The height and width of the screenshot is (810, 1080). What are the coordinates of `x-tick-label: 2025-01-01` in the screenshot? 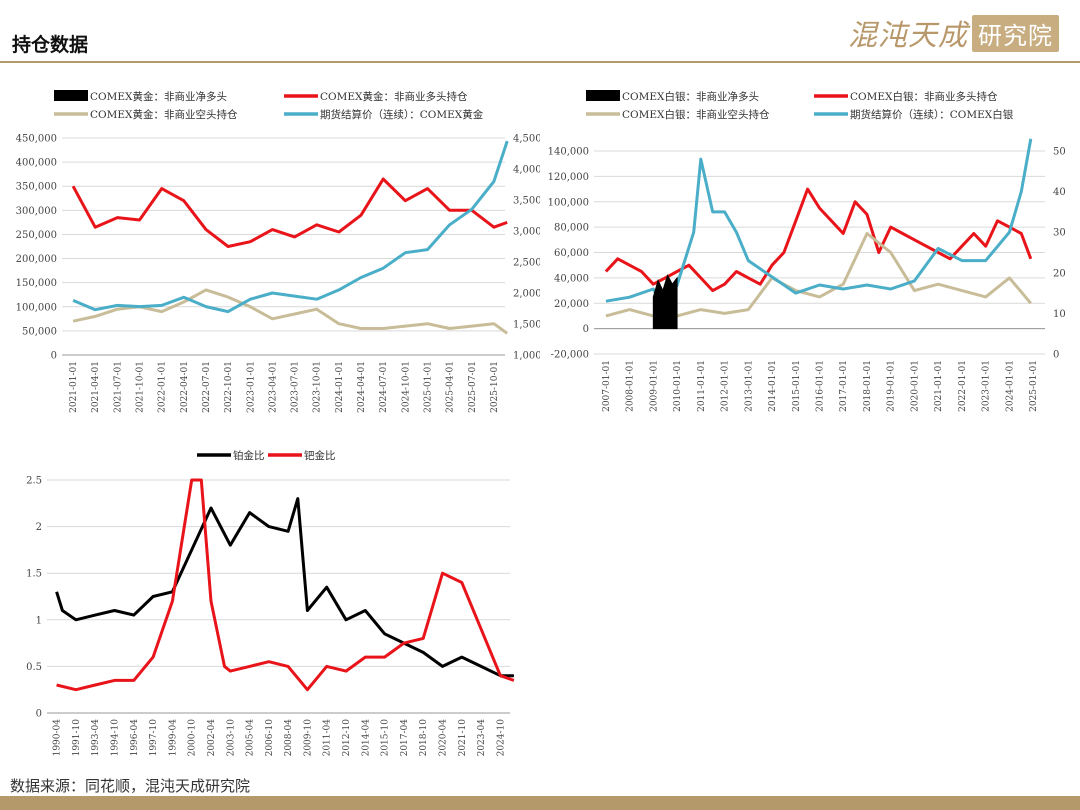 It's located at (1034, 386).